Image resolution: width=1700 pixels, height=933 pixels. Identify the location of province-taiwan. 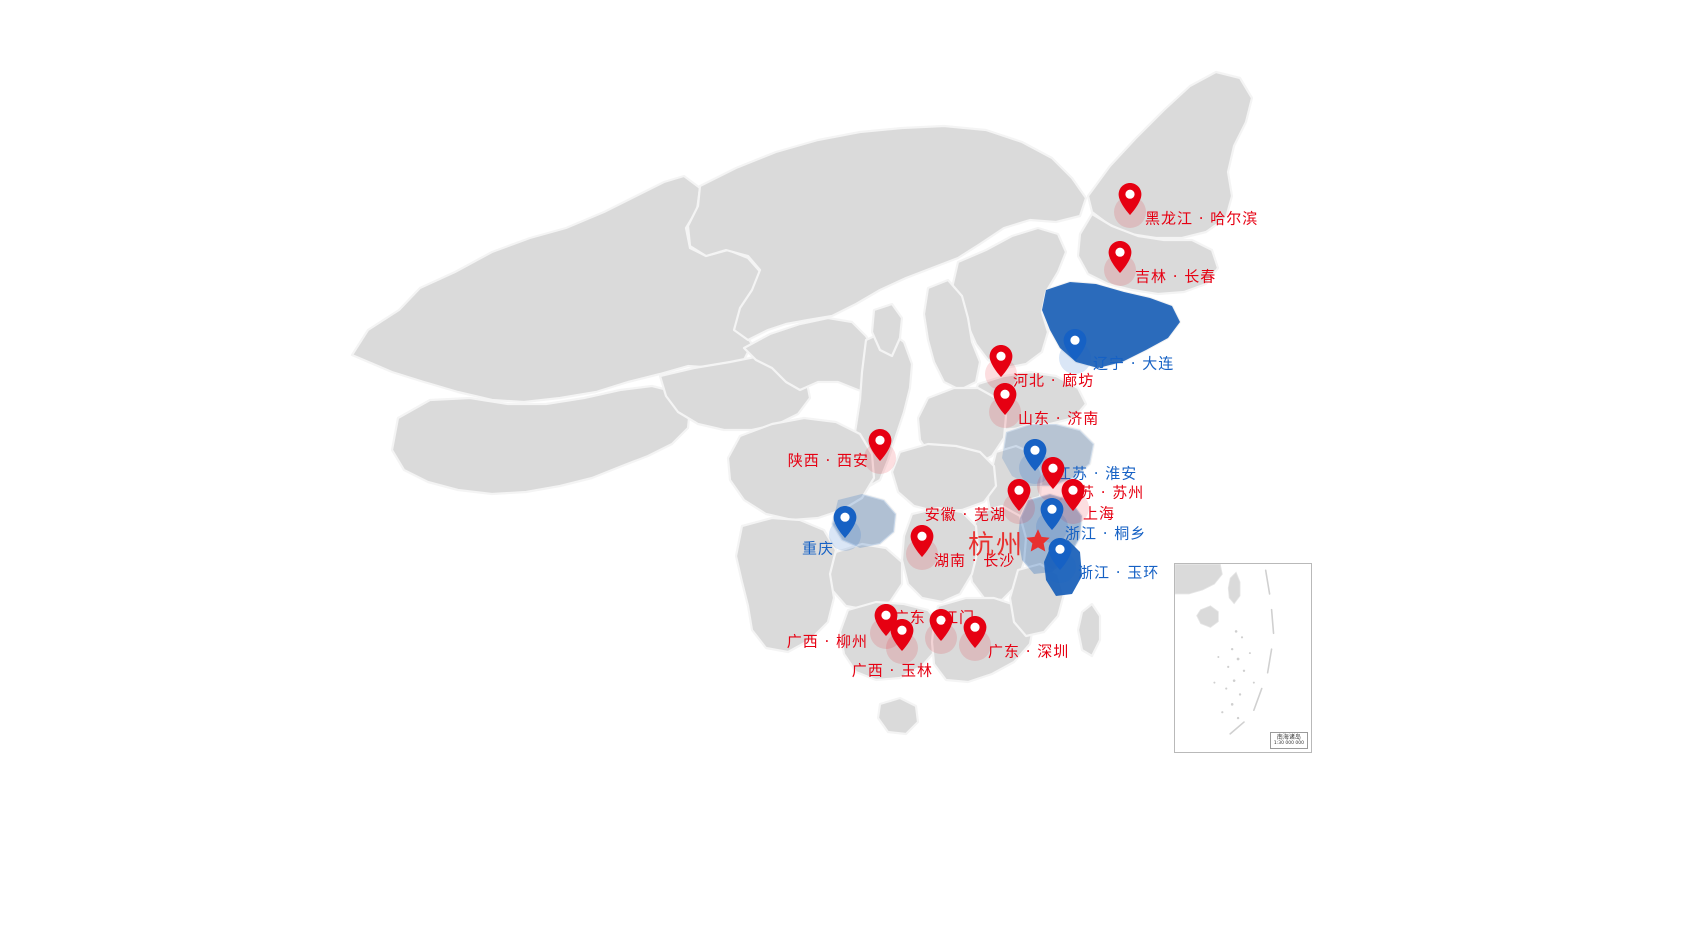
(1089, 630).